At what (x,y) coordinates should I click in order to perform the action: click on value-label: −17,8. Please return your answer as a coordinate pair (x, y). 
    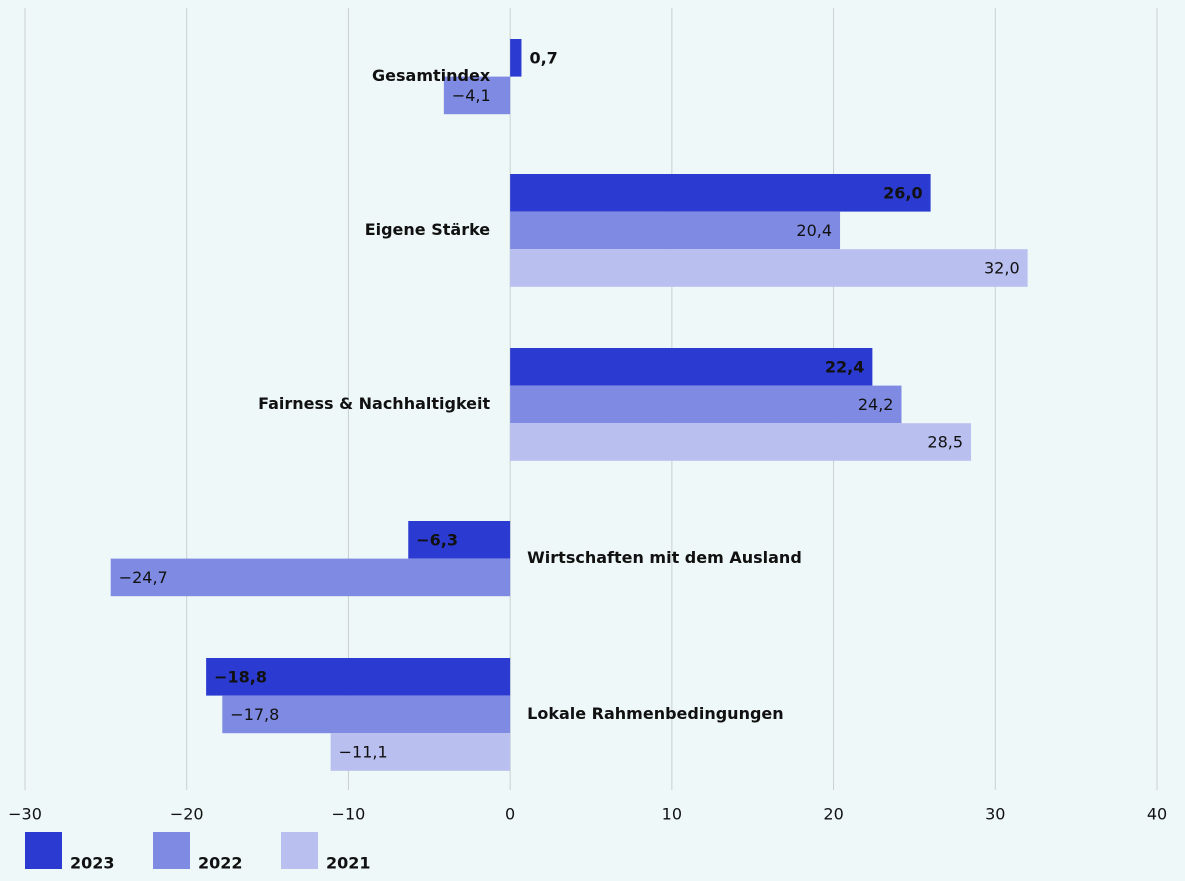
    Looking at the image, I should click on (254, 714).